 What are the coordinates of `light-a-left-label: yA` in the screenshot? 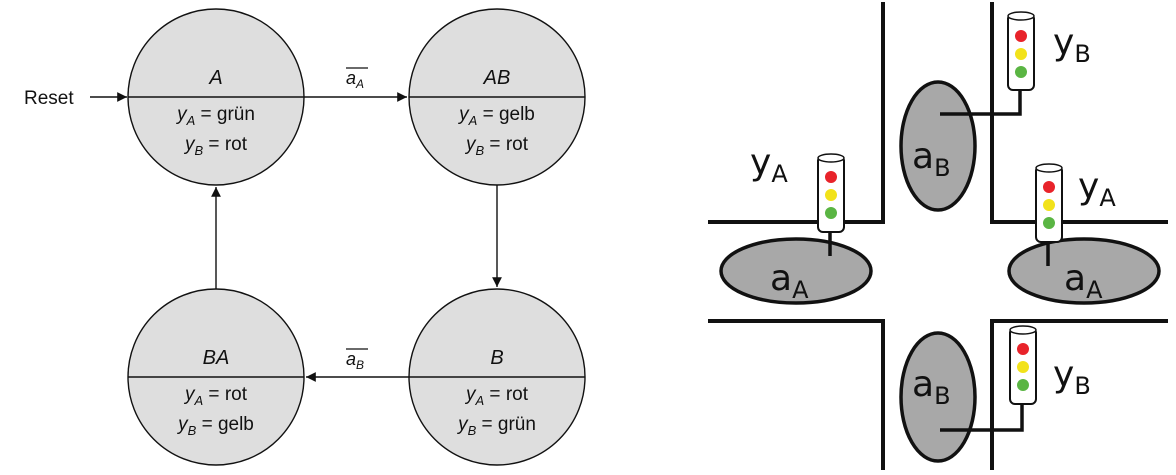 It's located at (769, 165).